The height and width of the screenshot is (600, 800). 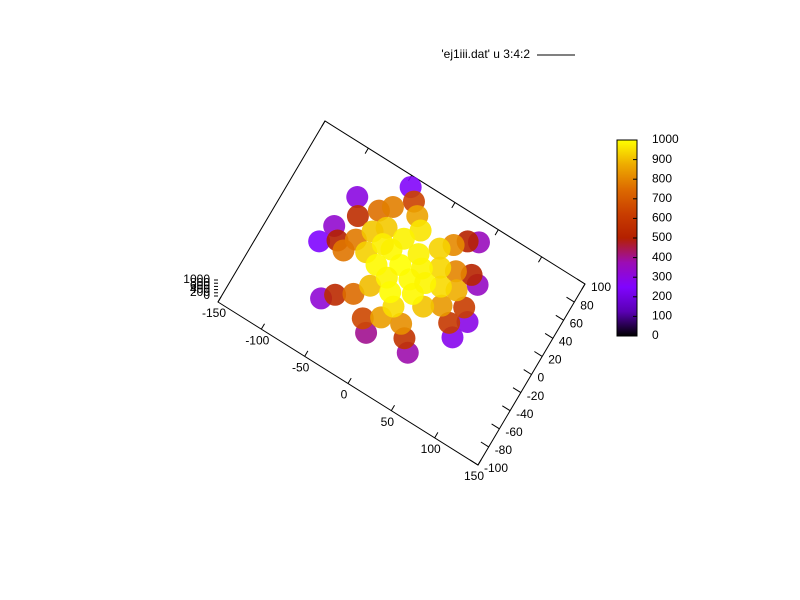 I want to click on y-tick-label: -80, so click(x=504, y=450).